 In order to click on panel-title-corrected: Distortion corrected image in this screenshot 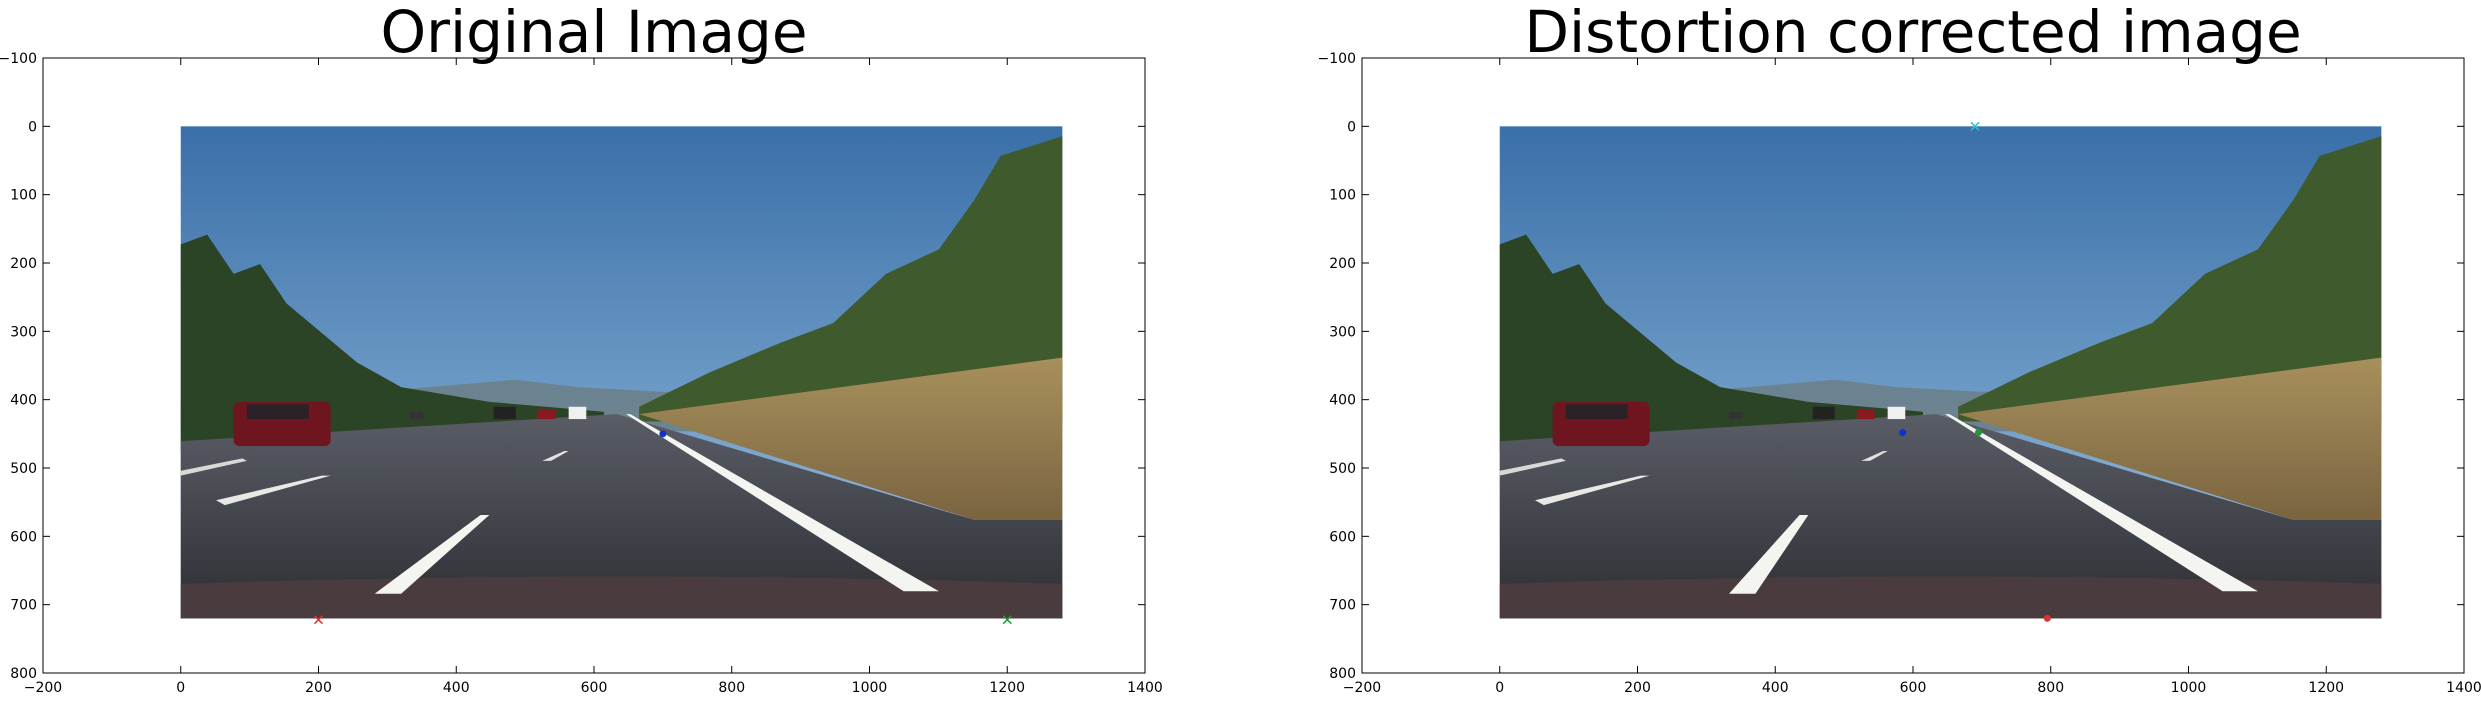, I will do `click(1912, 33)`.